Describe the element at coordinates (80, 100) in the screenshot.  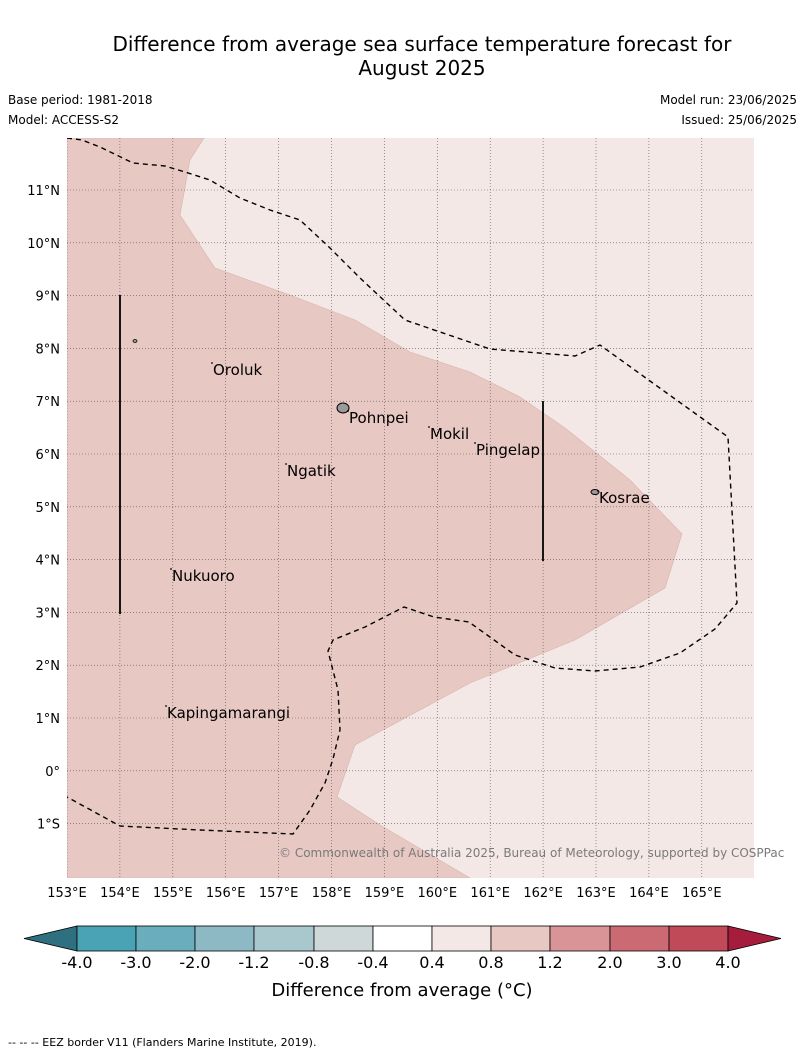
I see `base-period: Base period: 1981-2018` at that location.